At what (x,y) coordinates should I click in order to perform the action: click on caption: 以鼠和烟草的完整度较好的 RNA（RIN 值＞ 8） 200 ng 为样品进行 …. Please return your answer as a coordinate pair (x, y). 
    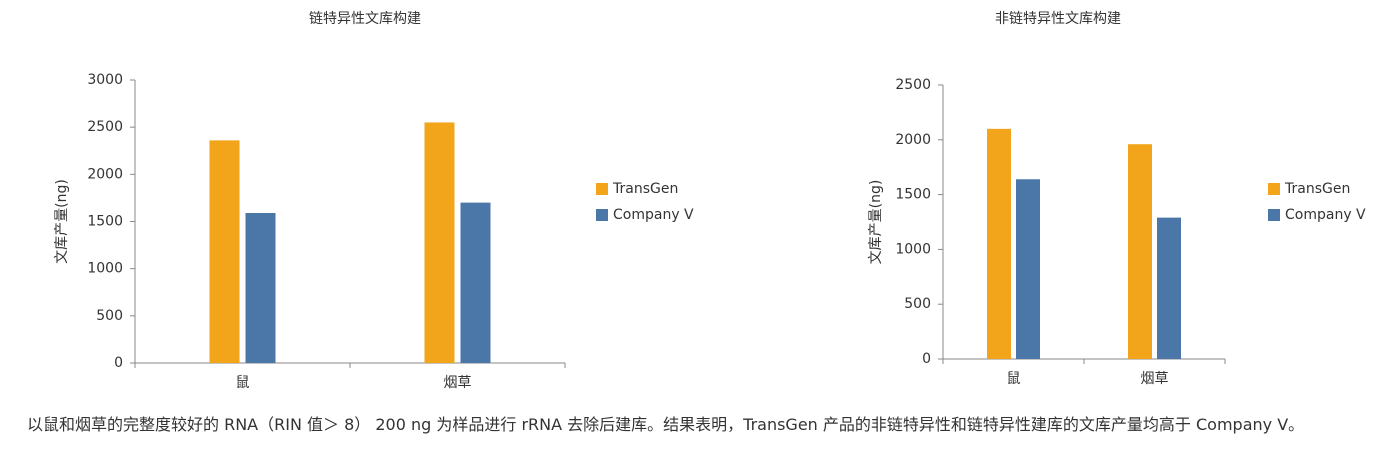
    Looking at the image, I should click on (666, 424).